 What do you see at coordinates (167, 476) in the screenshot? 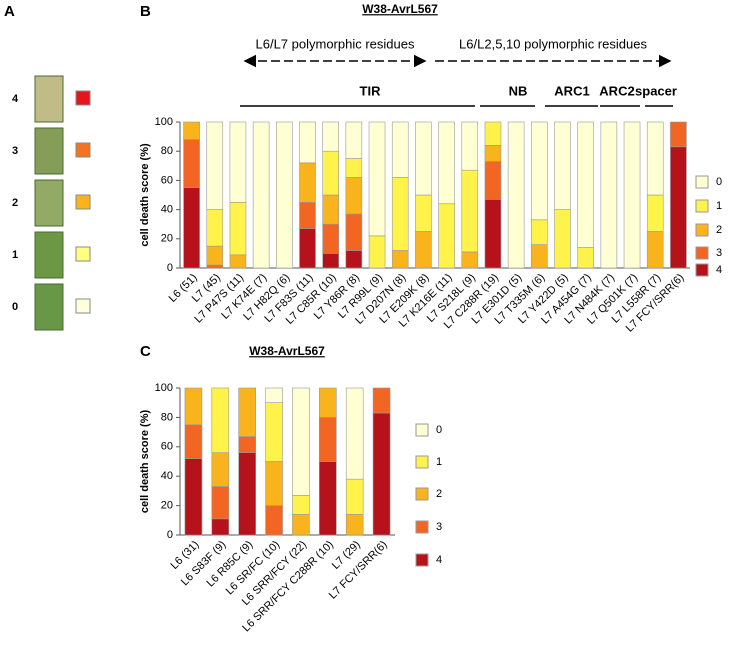
I see `y-tick-label: 40` at bounding box center [167, 476].